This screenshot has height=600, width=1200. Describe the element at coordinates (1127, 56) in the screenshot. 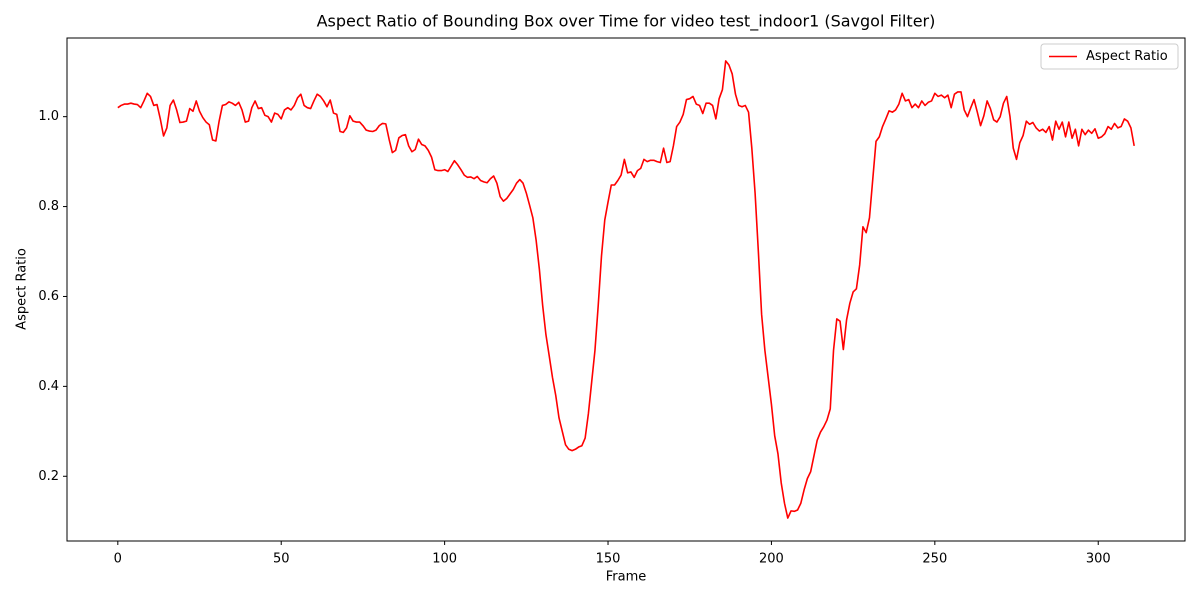

I see `legend-label: Aspect Ratio` at that location.